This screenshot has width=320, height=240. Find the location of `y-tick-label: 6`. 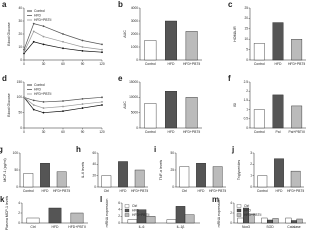

y-tick-label: 6 is located at coordinates (119, 203).